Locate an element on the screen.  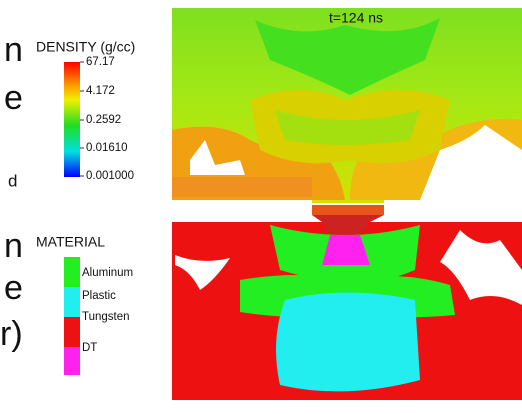
text-fragment: d is located at coordinates (12, 180).